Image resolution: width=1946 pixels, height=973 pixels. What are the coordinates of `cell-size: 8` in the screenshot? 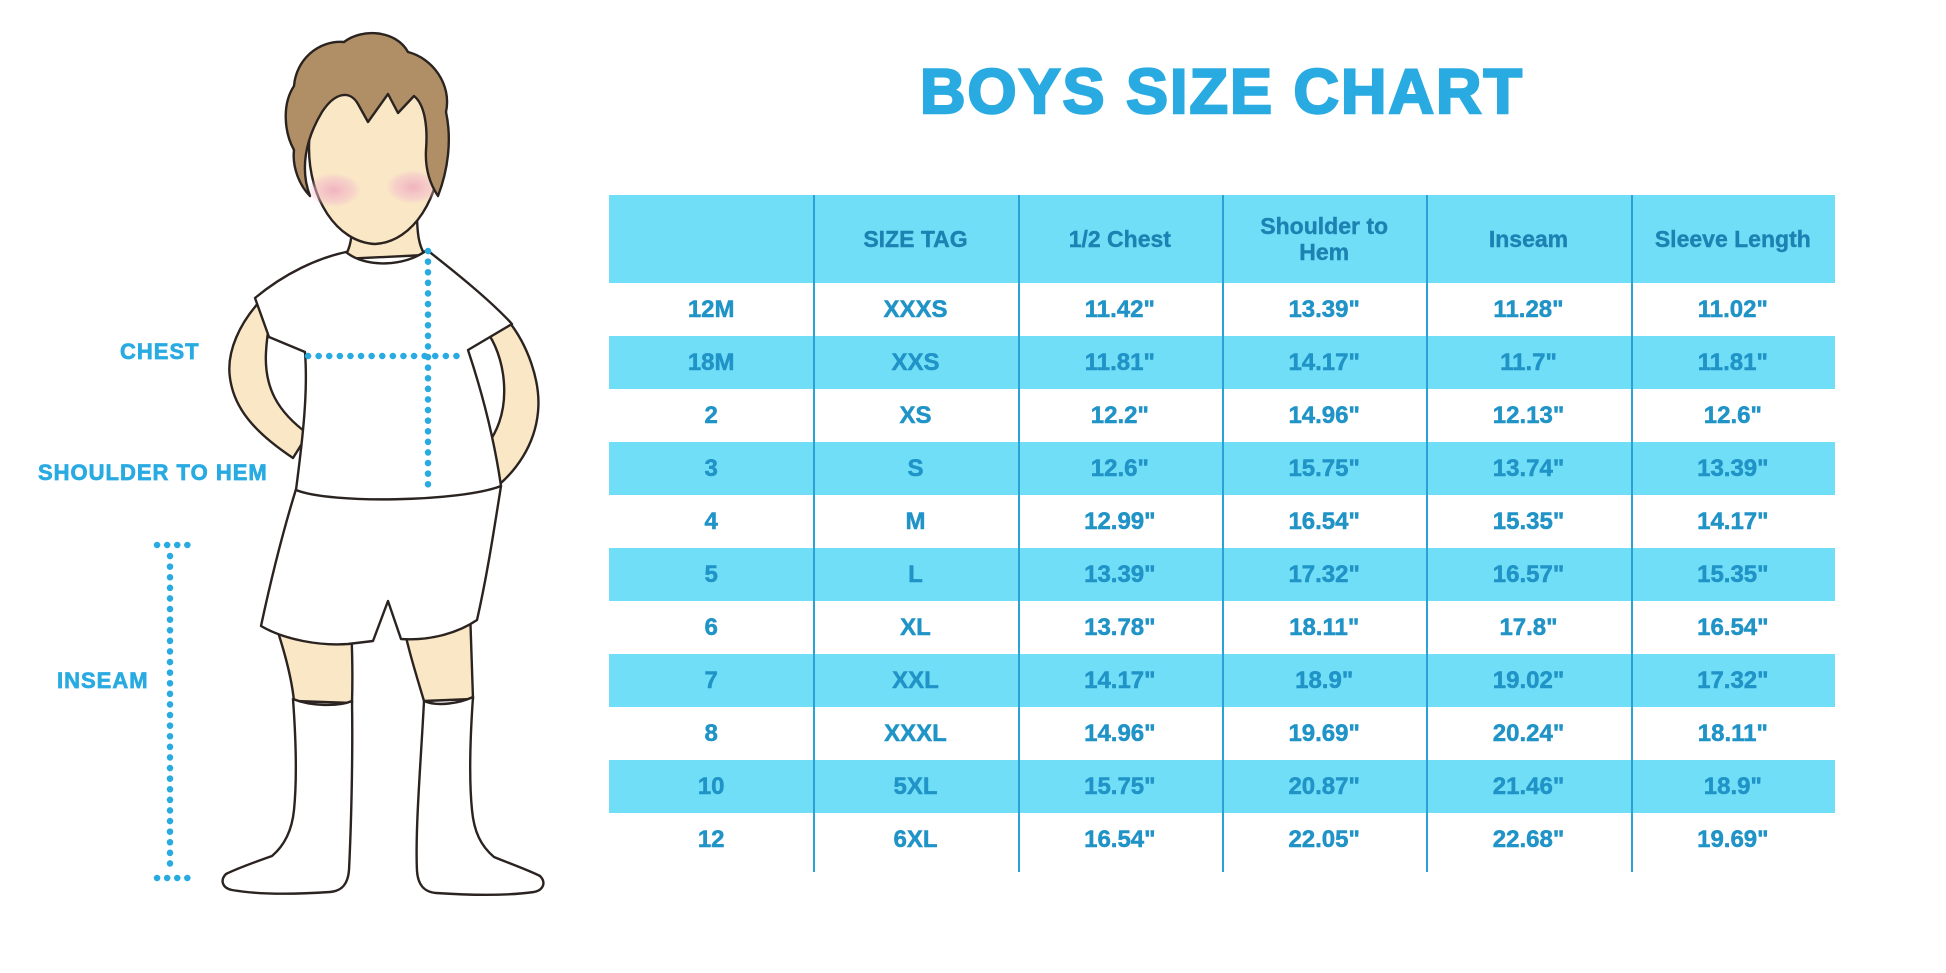 It's located at (711, 733).